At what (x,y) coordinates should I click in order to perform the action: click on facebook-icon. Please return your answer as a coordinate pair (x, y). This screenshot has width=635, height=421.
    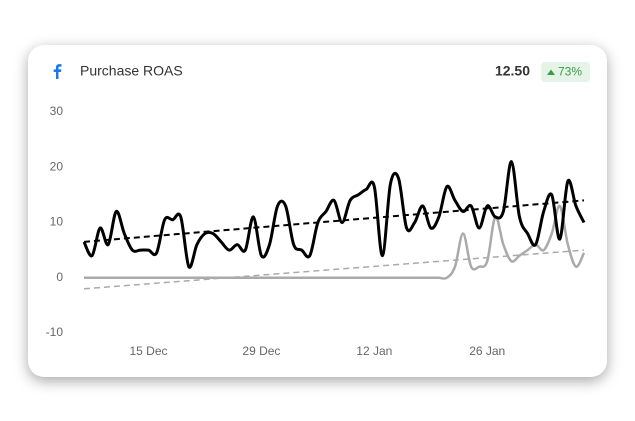
    Looking at the image, I should click on (57, 71).